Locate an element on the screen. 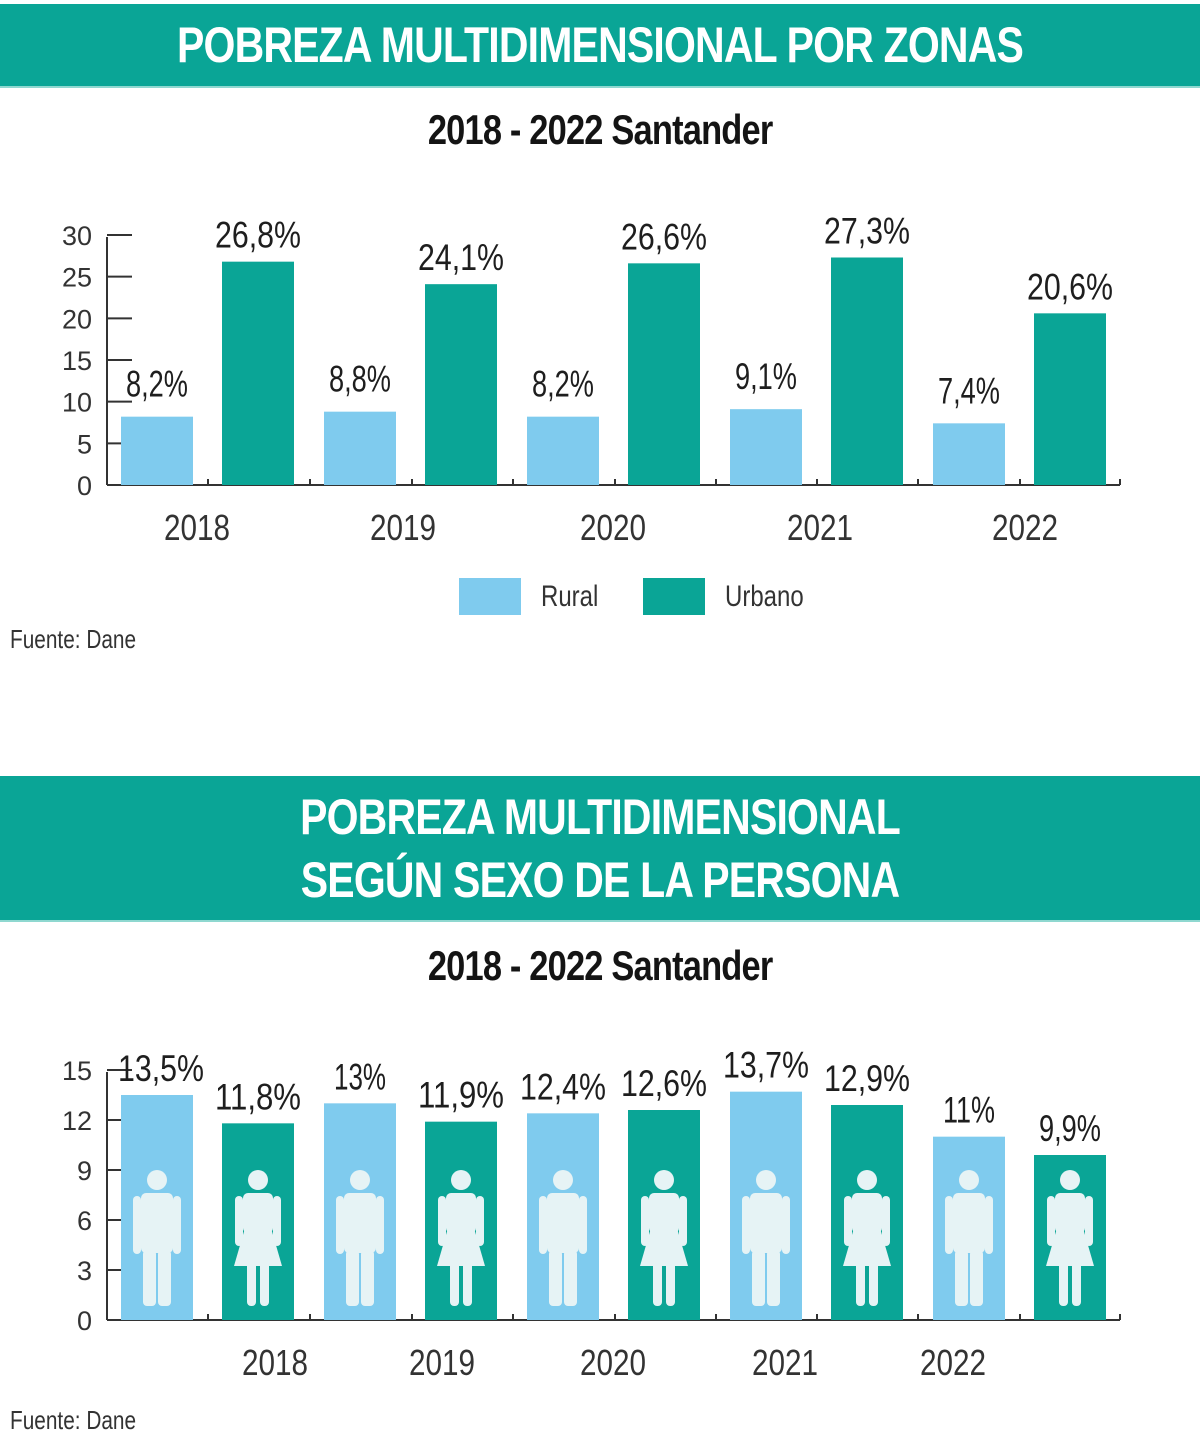  bar-rural-2019 is located at coordinates (360, 448).